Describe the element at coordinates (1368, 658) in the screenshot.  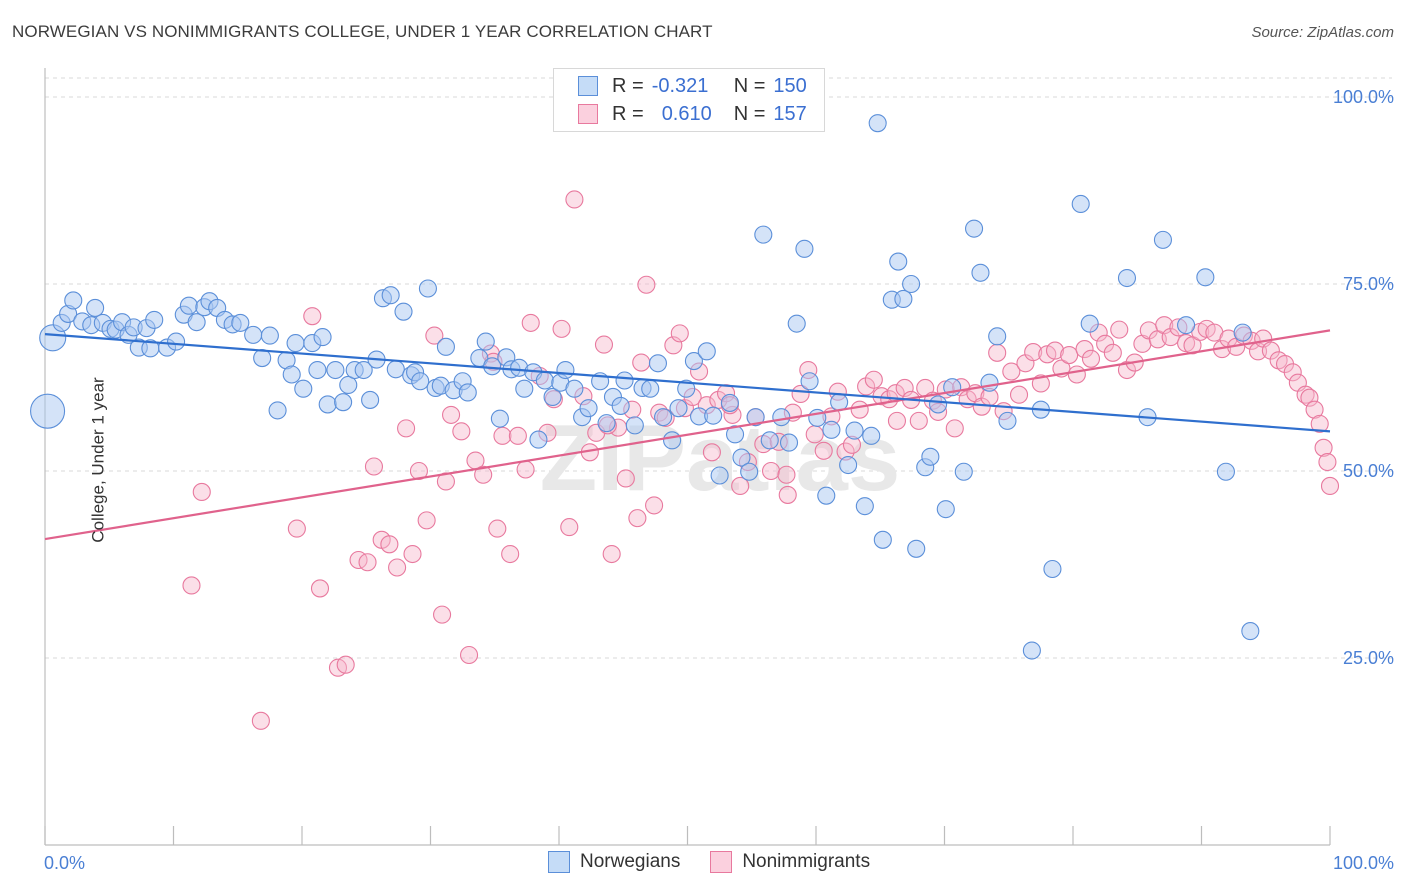
I see `y-tick-label: 25.0%` at that location.